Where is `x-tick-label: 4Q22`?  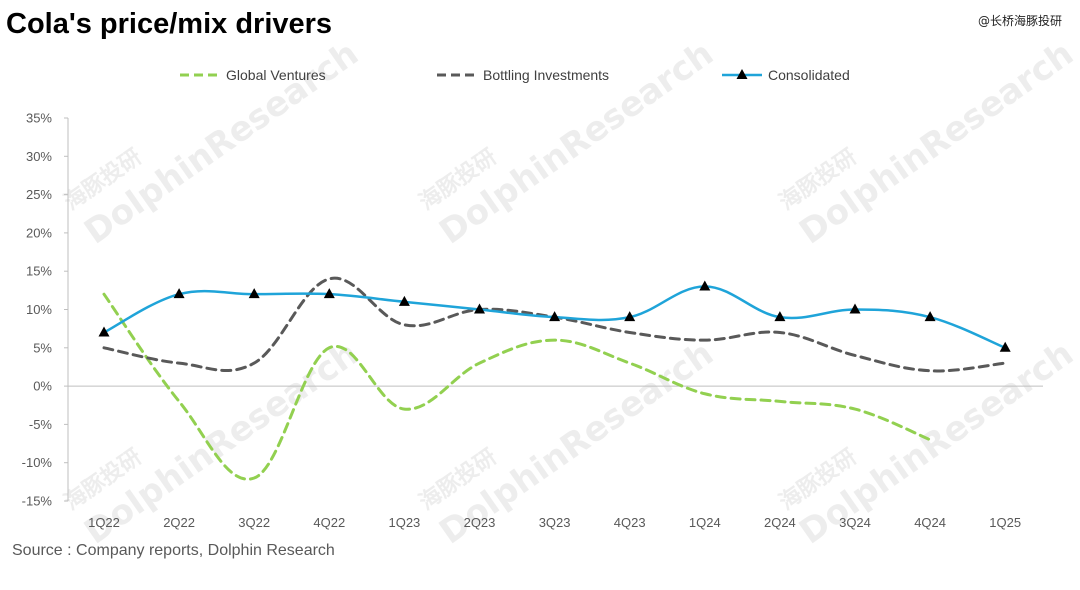
x-tick-label: 4Q22 is located at coordinates (329, 522).